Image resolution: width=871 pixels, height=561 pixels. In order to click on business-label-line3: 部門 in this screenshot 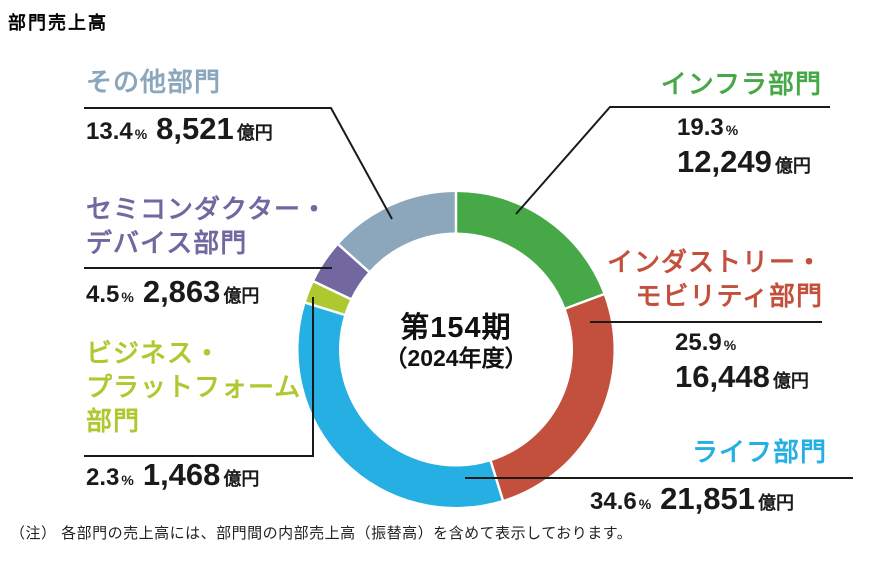, I will do `click(113, 420)`.